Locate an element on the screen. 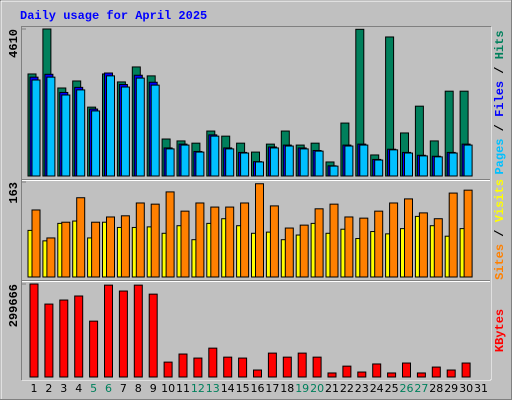 This screenshot has width=512, height=400. x-tick-label: 9 is located at coordinates (153, 388).